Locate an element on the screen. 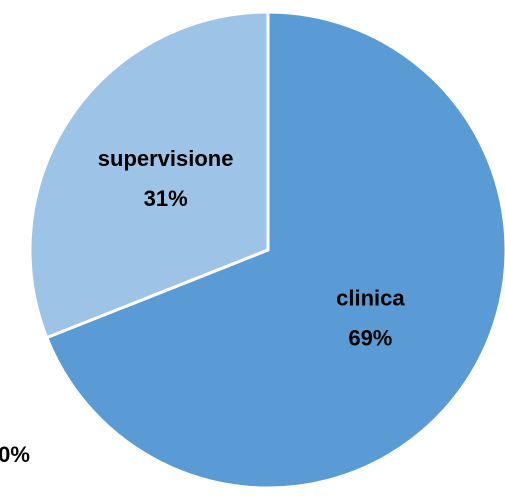  slice-label: supervisione is located at coordinates (166, 158).